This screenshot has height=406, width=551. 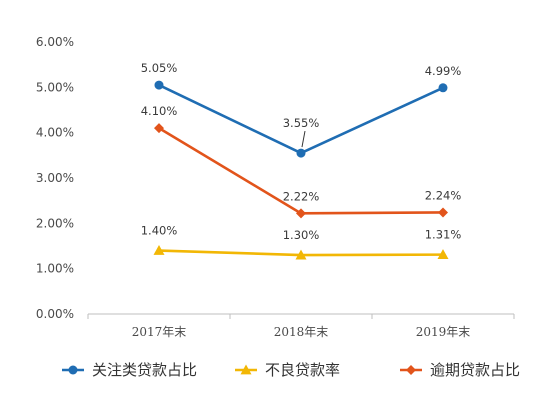 I want to click on data-label: 3.55%, so click(x=301, y=123).